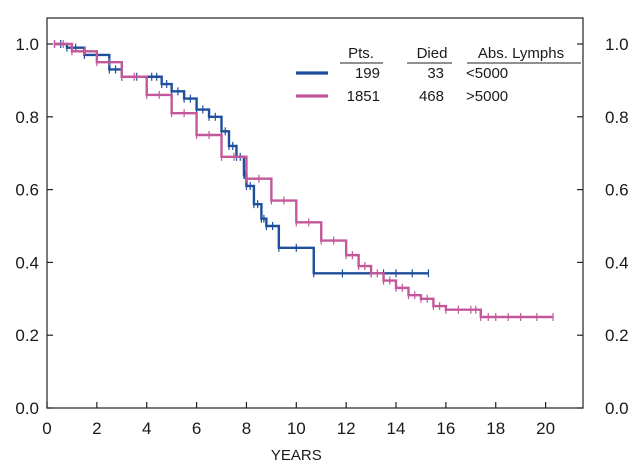 The image size is (634, 468). Describe the element at coordinates (96, 428) in the screenshot. I see `x-tick-label: 2` at that location.